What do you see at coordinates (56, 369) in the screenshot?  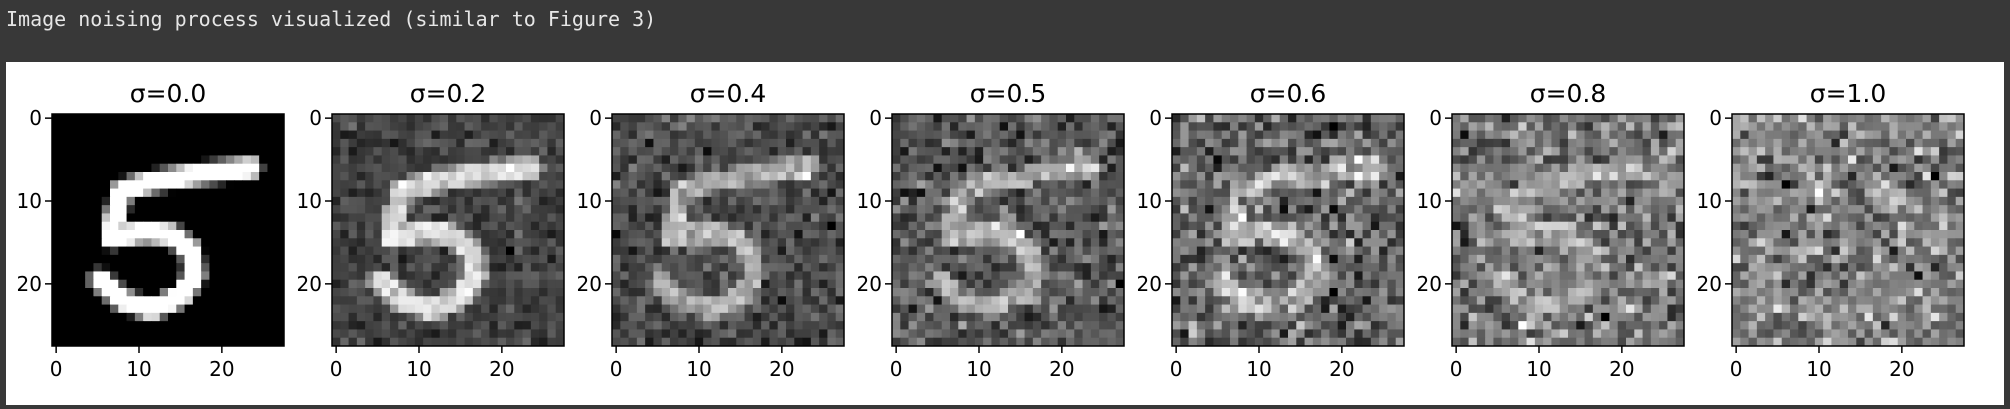 I see `x-tick-label: 0` at bounding box center [56, 369].